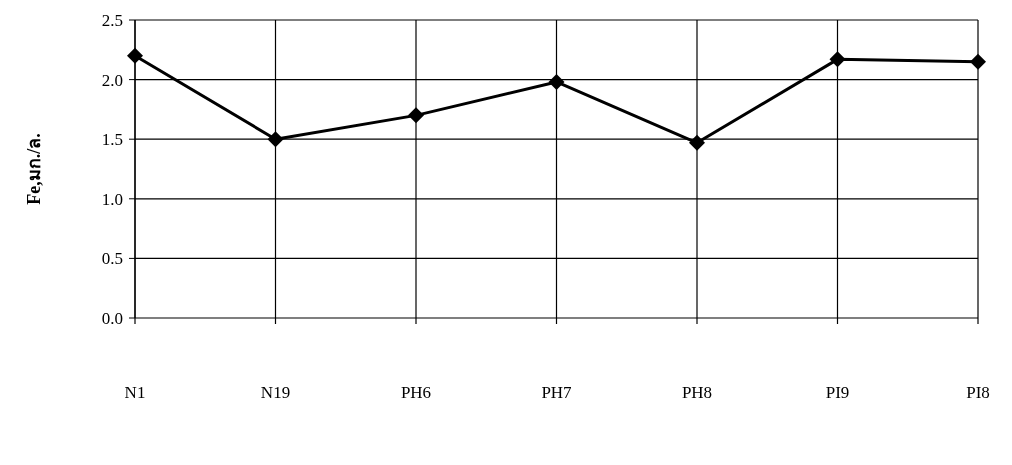 The height and width of the screenshot is (465, 1012). What do you see at coordinates (697, 392) in the screenshot?
I see `x-tick-label: PH8` at bounding box center [697, 392].